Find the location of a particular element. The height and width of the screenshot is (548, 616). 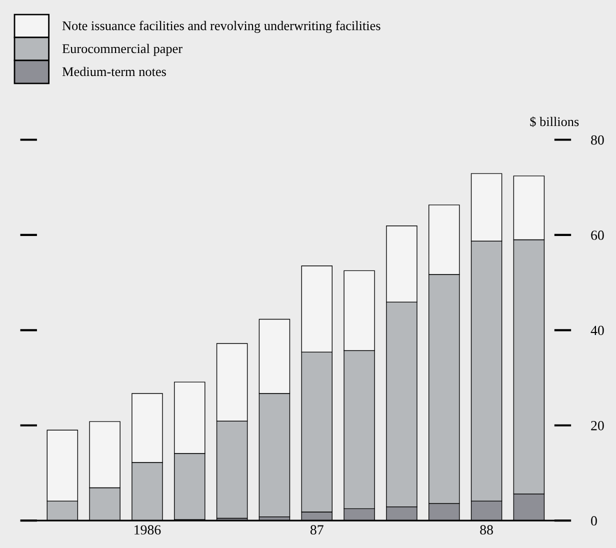

legend-label: Medium-term notes is located at coordinates (114, 71).